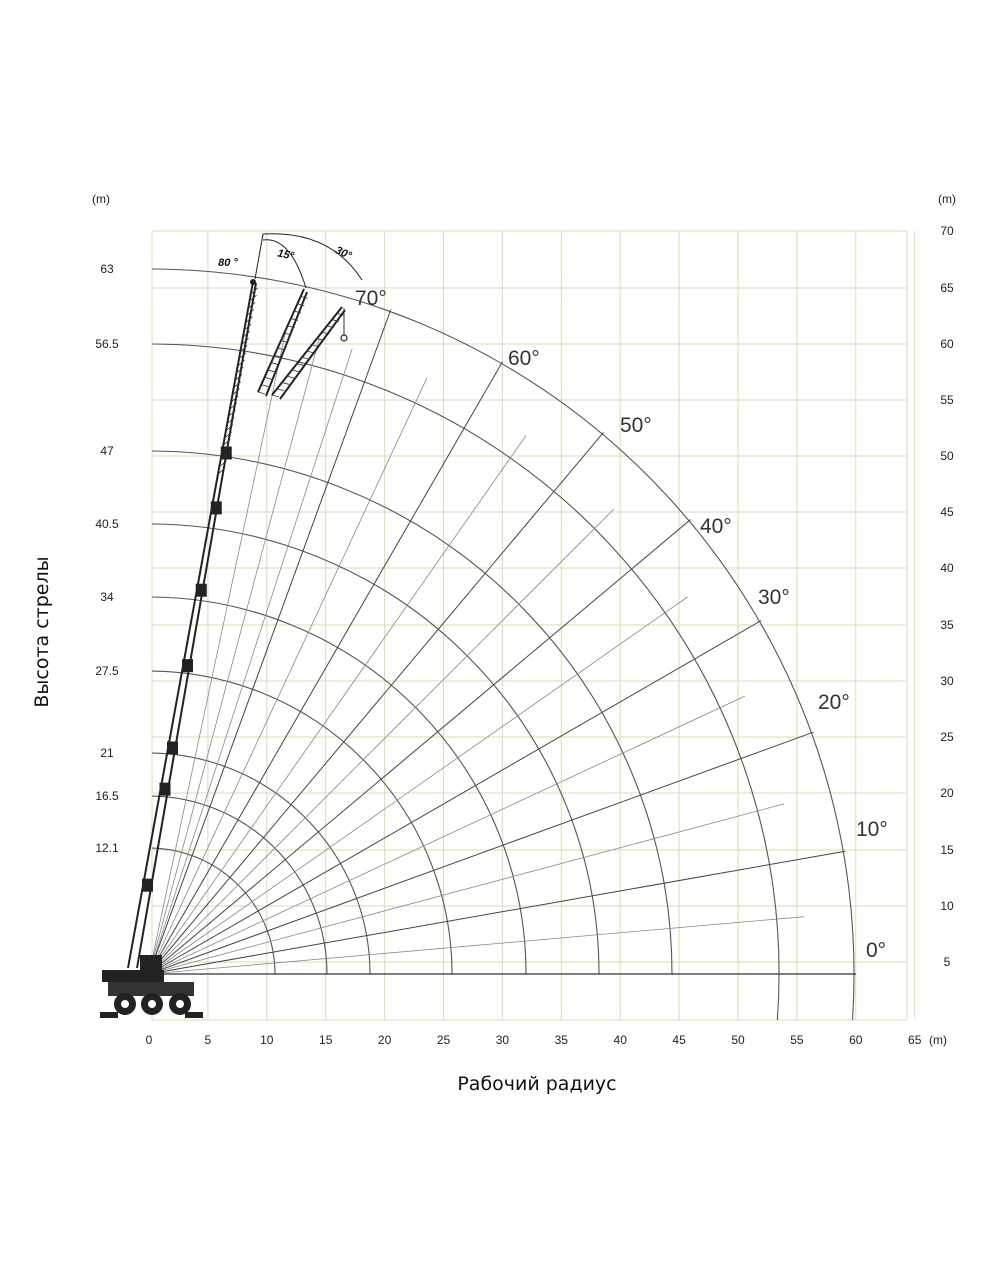 The image size is (1000, 1267). I want to click on crane-boom, so click(193, 624).